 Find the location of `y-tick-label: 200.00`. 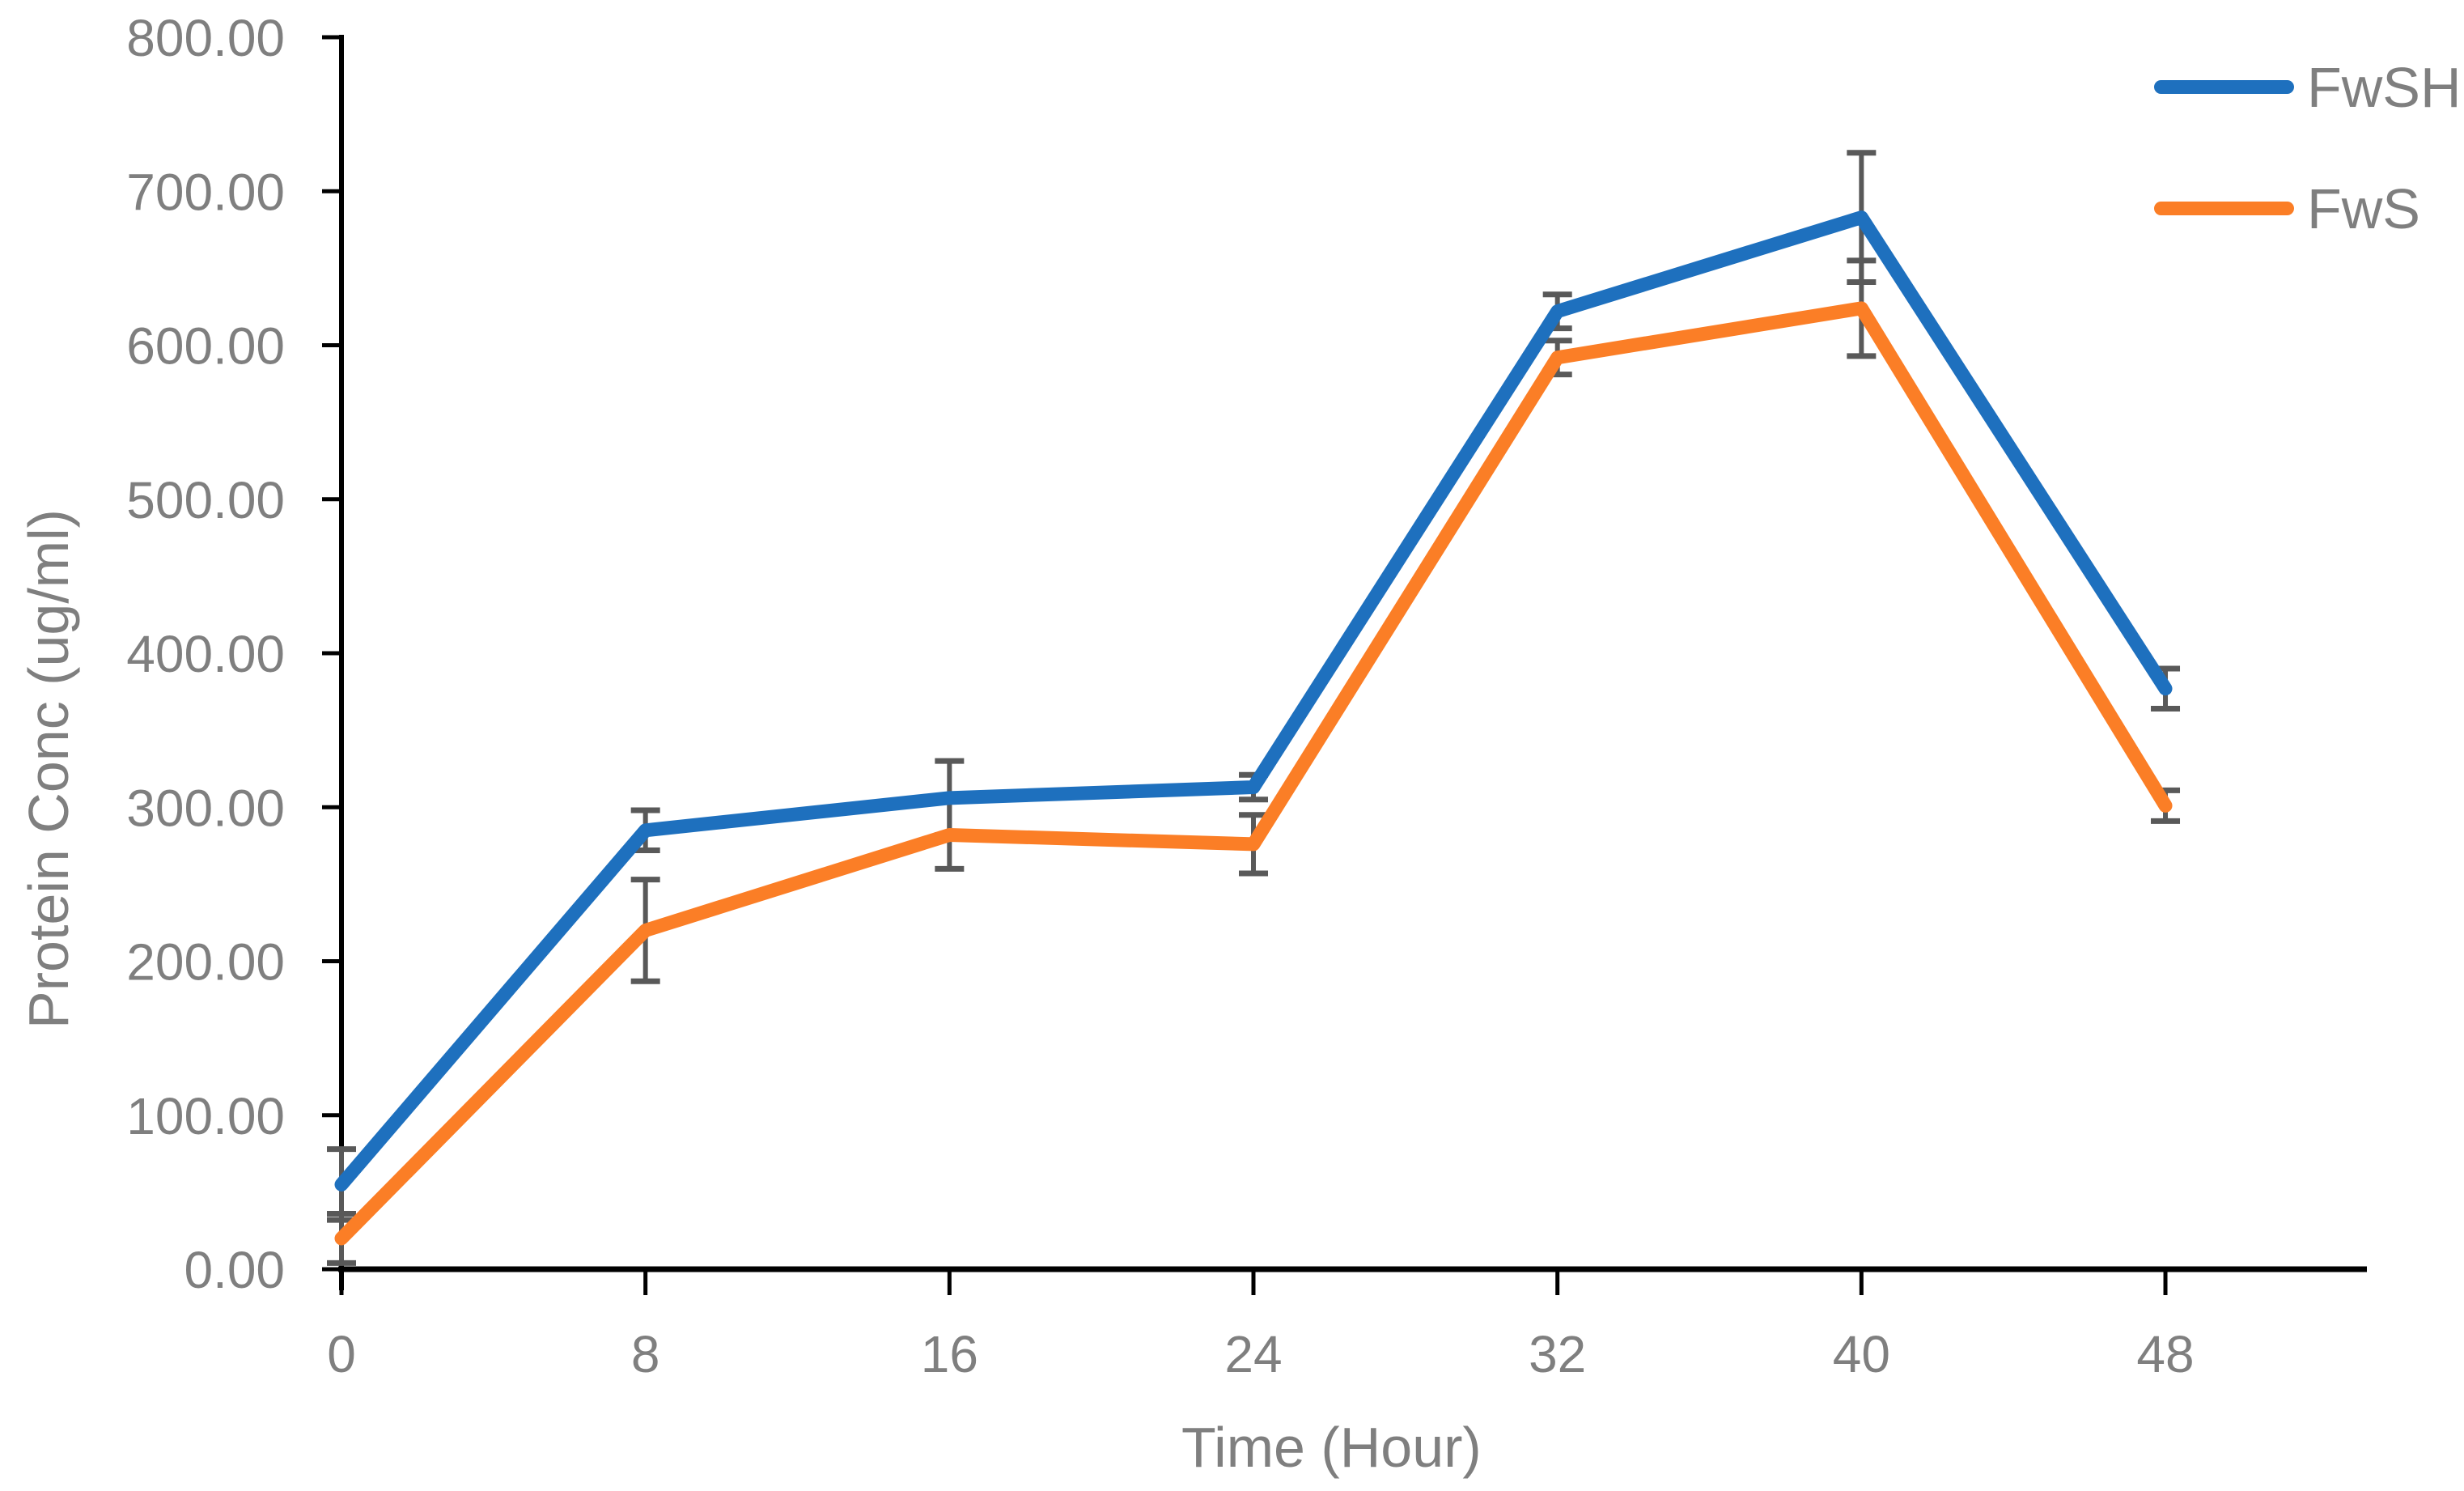

y-tick-label: 200.00 is located at coordinates (205, 963).